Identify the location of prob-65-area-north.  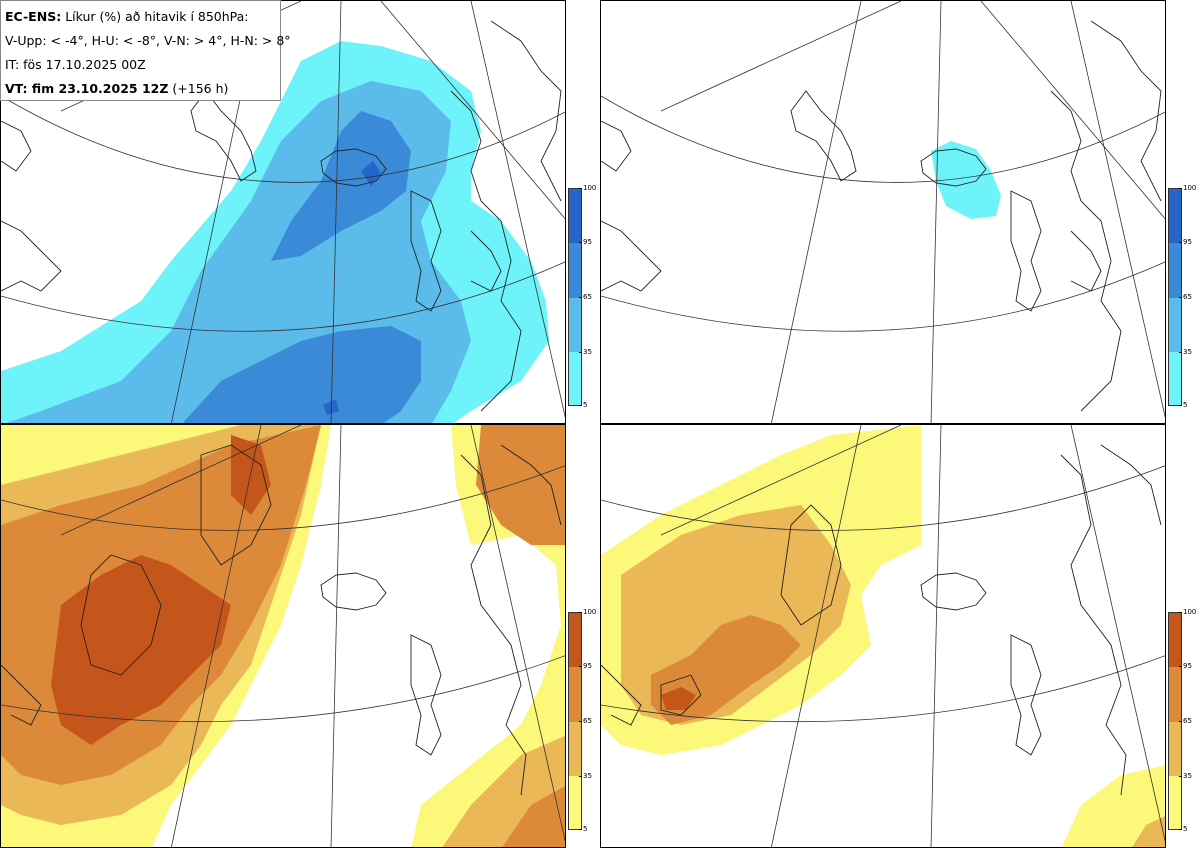
(341, 186).